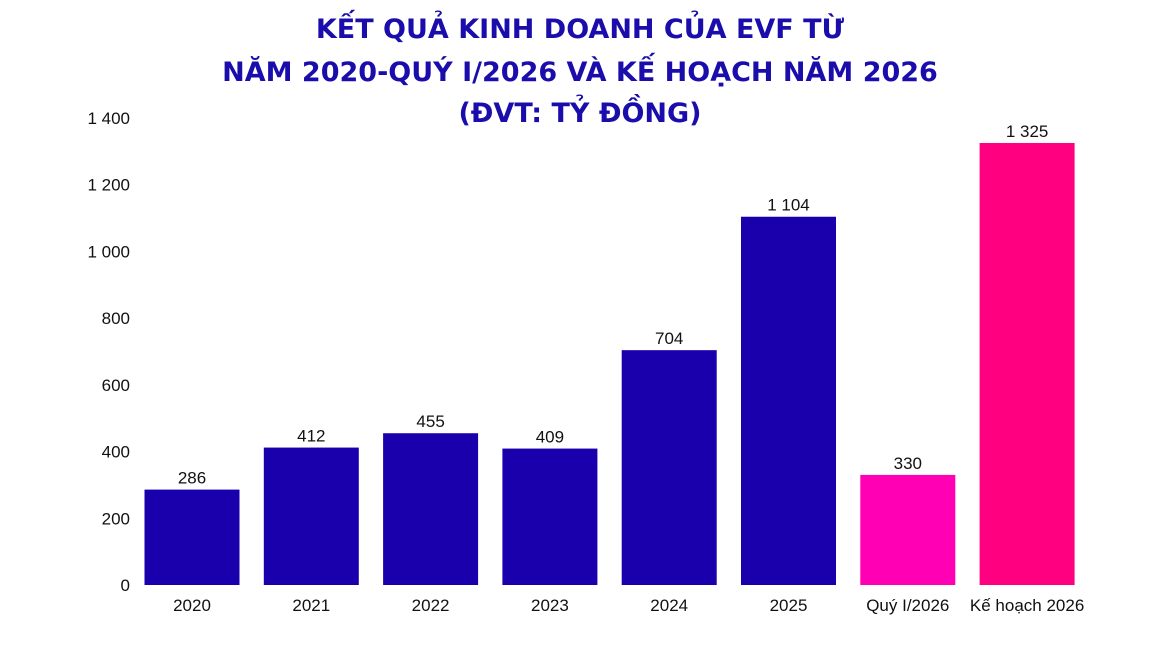  What do you see at coordinates (431, 605) in the screenshot?
I see `x-category-label: 2022` at bounding box center [431, 605].